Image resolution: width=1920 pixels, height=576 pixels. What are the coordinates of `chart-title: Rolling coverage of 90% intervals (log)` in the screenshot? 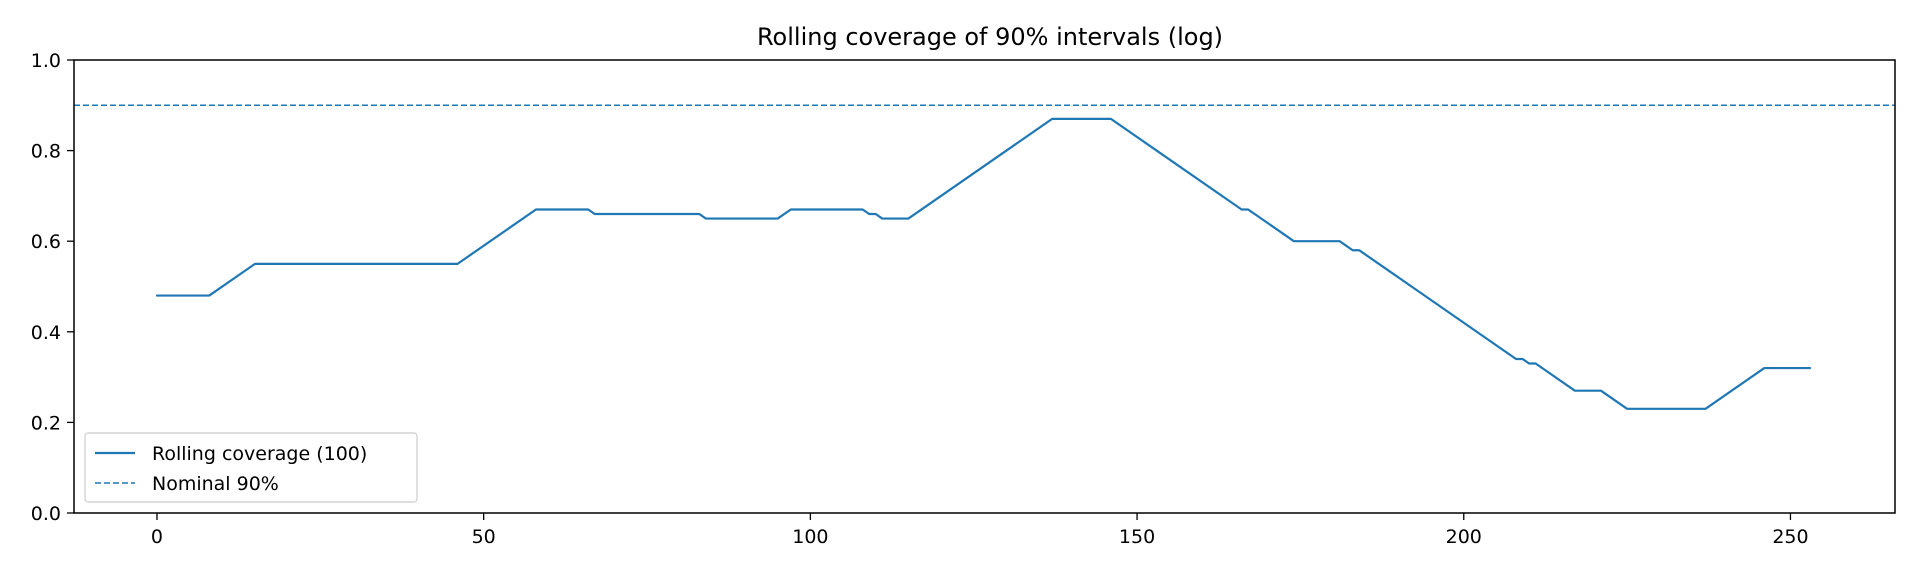 It's located at (990, 37).